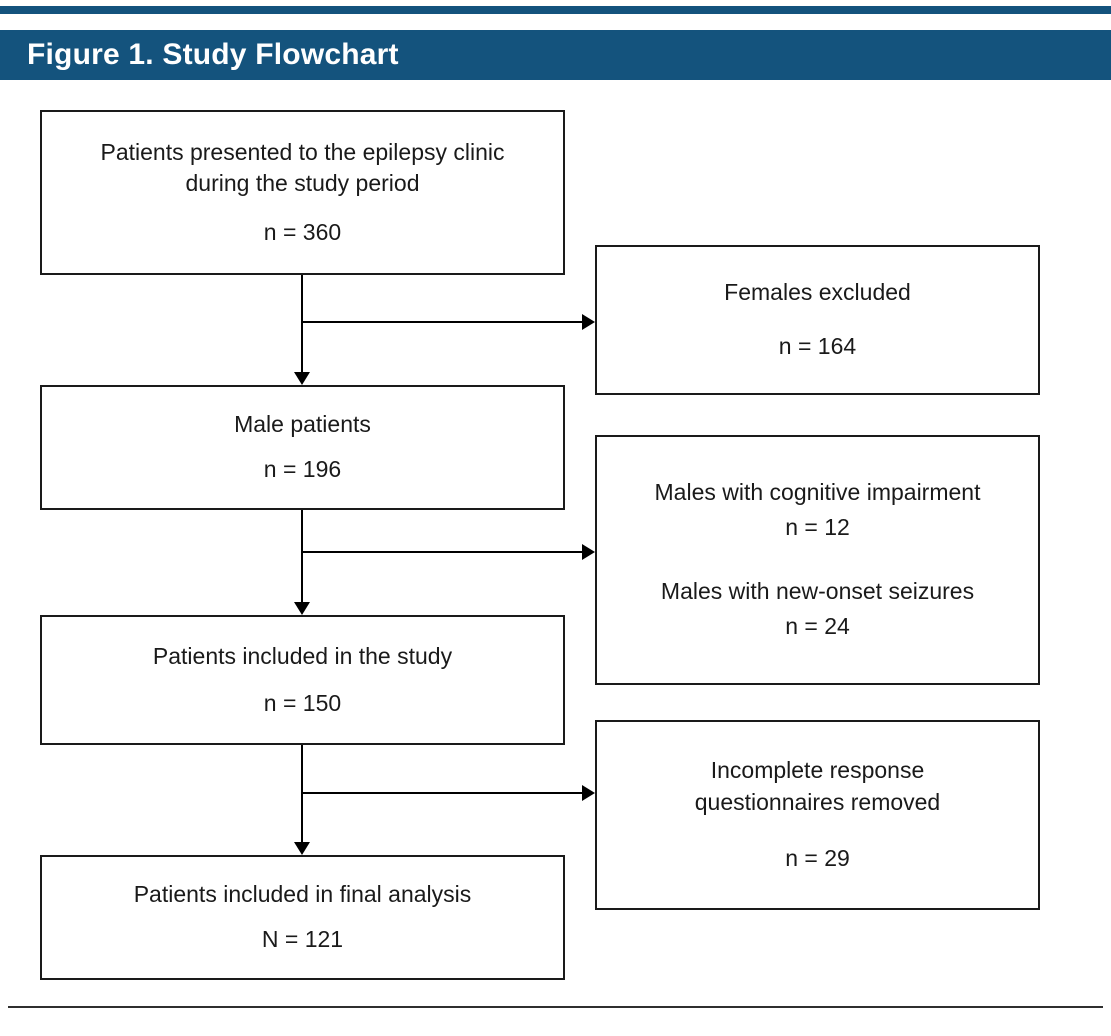 The image size is (1111, 1036). What do you see at coordinates (817, 625) in the screenshot?
I see `box-count: n = 24` at bounding box center [817, 625].